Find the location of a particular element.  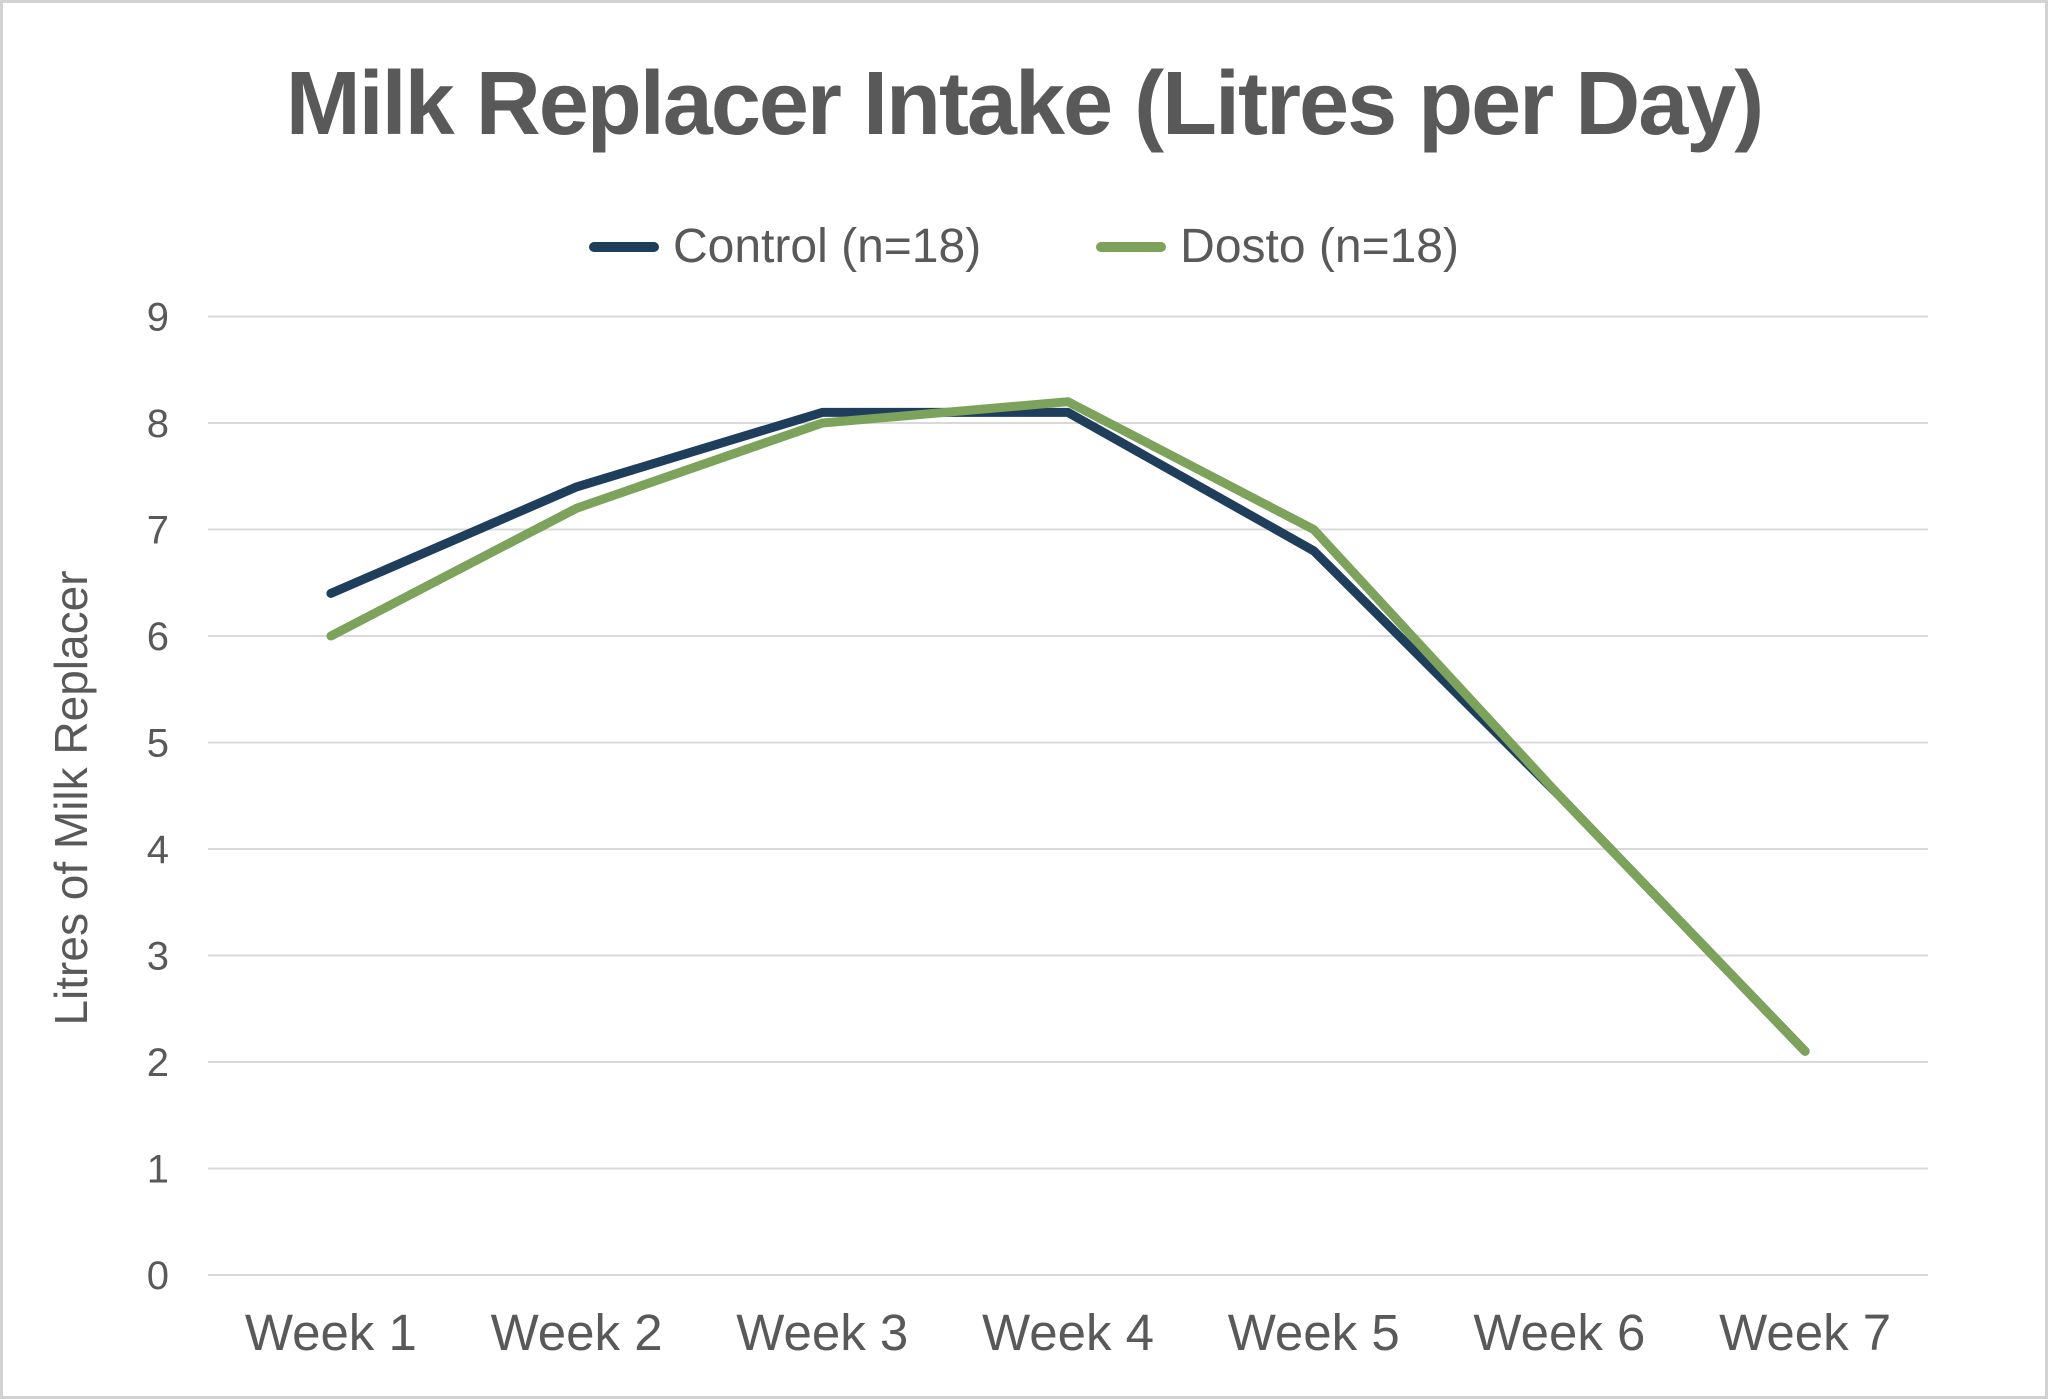

y-tick-label: 6 is located at coordinates (158, 637).